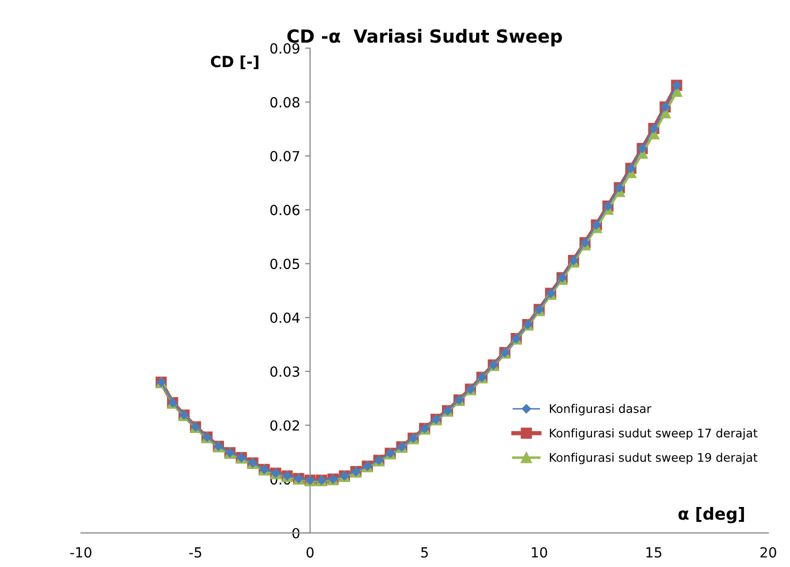 This screenshot has width=790, height=567. Describe the element at coordinates (768, 552) in the screenshot. I see `x-tick-label: 20` at that location.